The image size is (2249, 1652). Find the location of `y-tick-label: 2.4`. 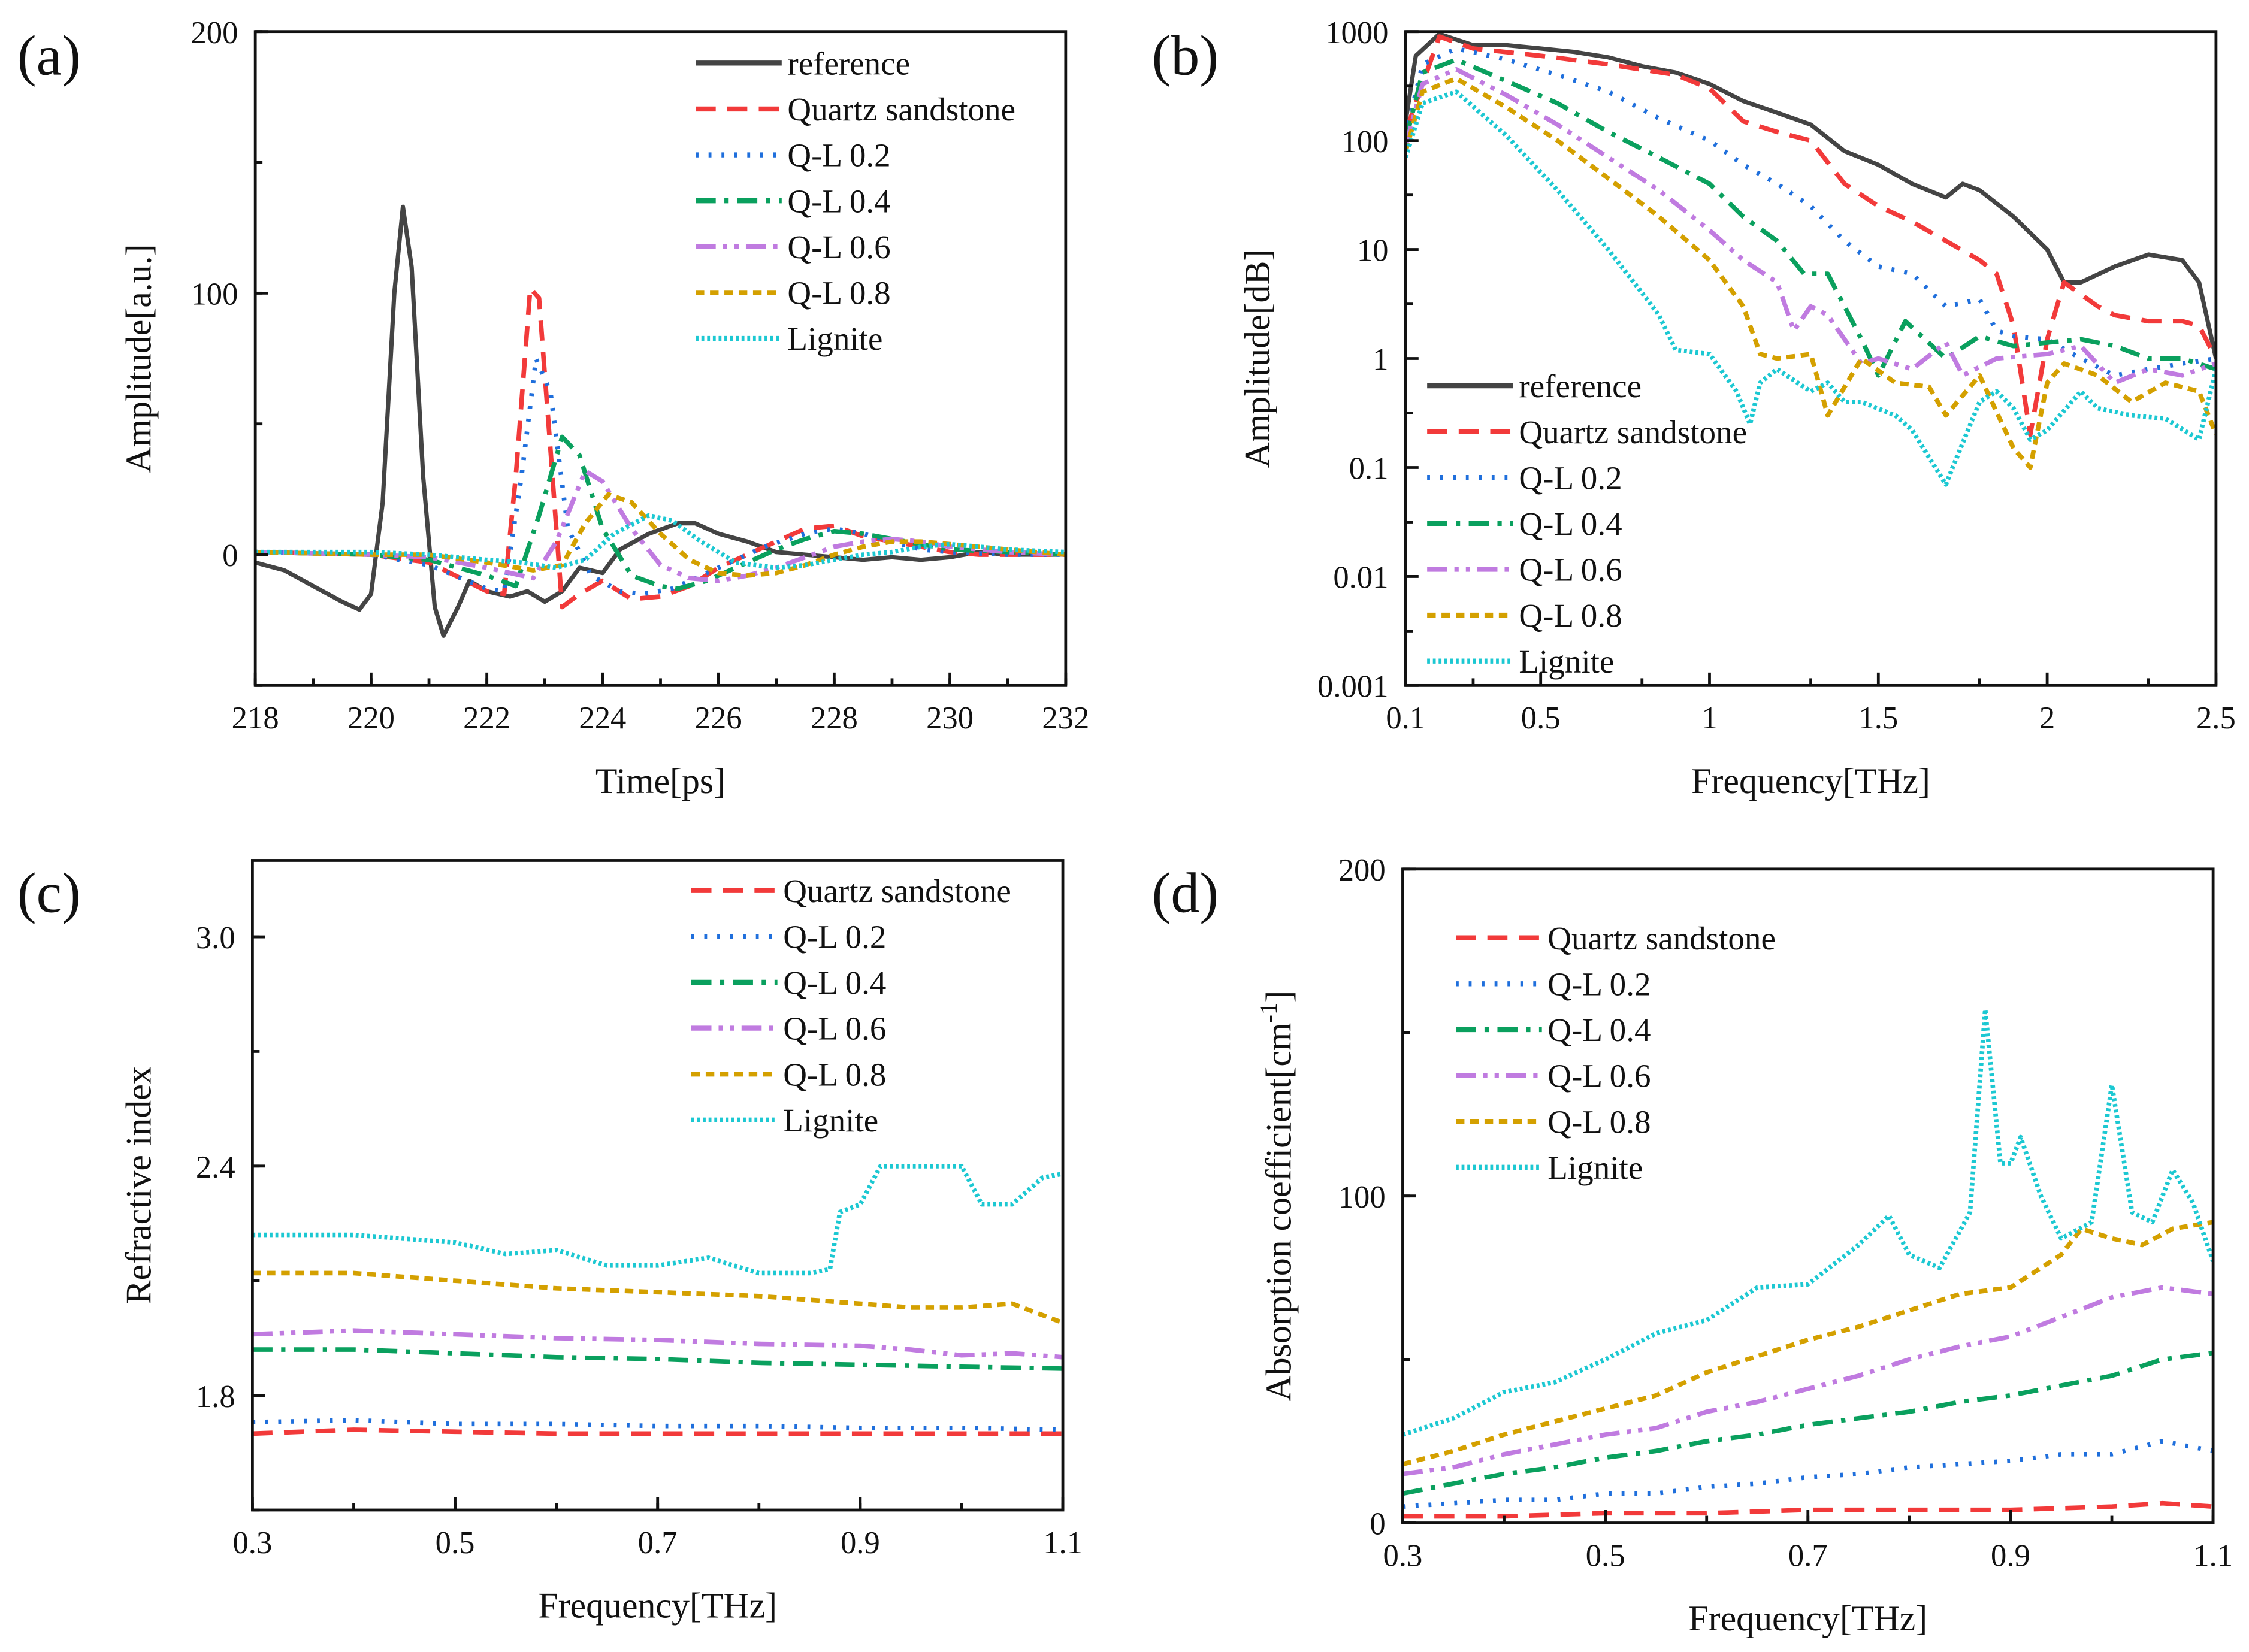

y-tick-label: 2.4 is located at coordinates (215, 1167).